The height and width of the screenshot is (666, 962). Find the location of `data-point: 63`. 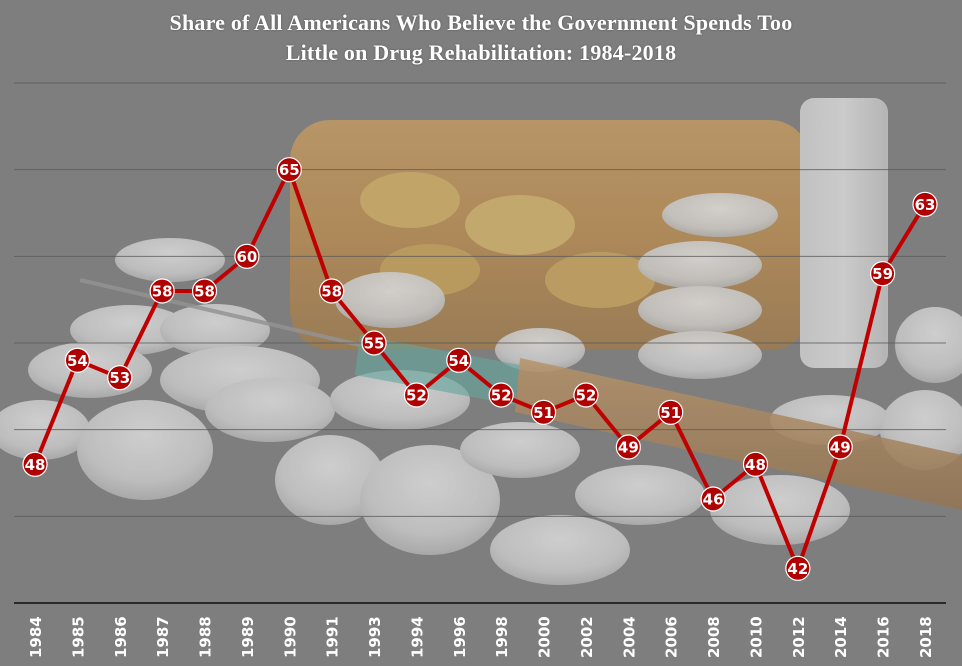

data-point: 63 is located at coordinates (925, 204).